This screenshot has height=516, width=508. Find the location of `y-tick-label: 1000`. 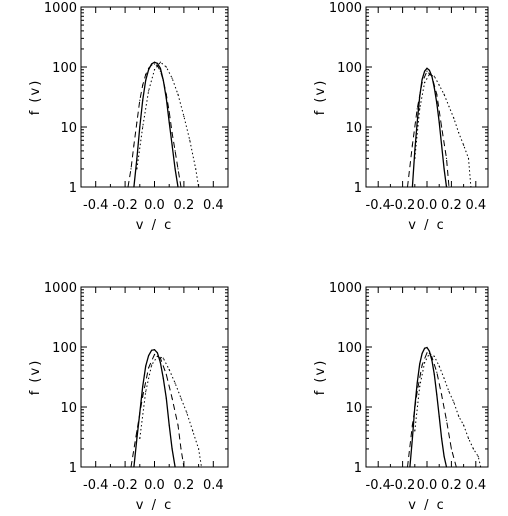

y-tick-label: 1000 is located at coordinates (60, 288).